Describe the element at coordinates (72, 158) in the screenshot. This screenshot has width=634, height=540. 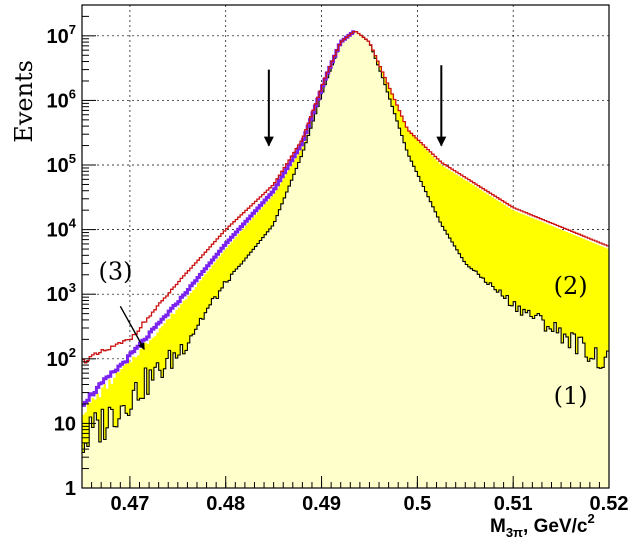
I see `y-tick-exponent: 5` at that location.